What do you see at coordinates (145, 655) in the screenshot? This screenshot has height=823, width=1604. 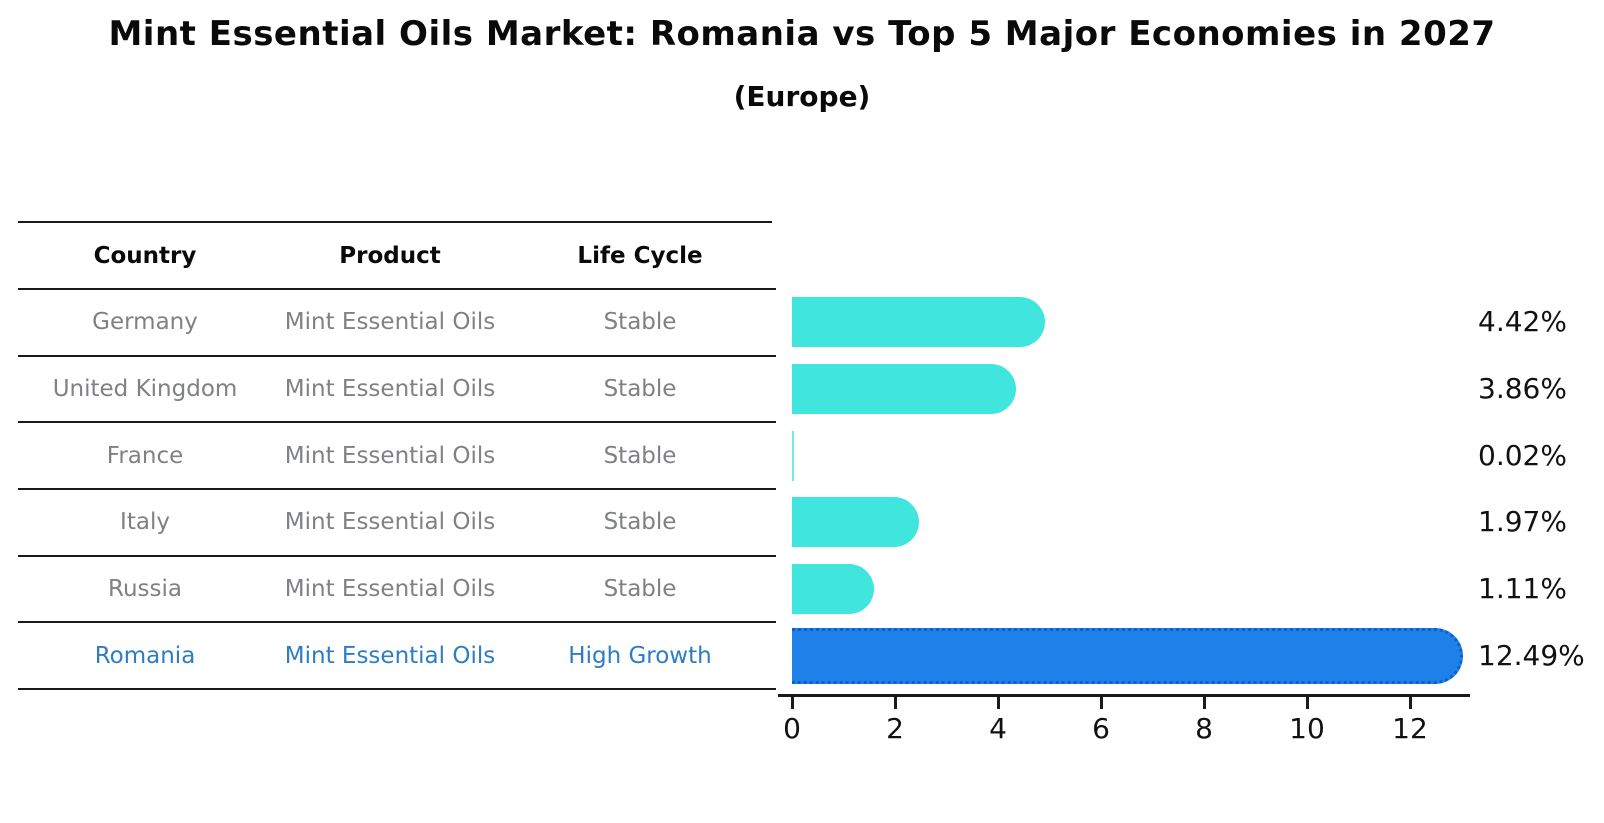 I see `cell-country: Romania` at bounding box center [145, 655].